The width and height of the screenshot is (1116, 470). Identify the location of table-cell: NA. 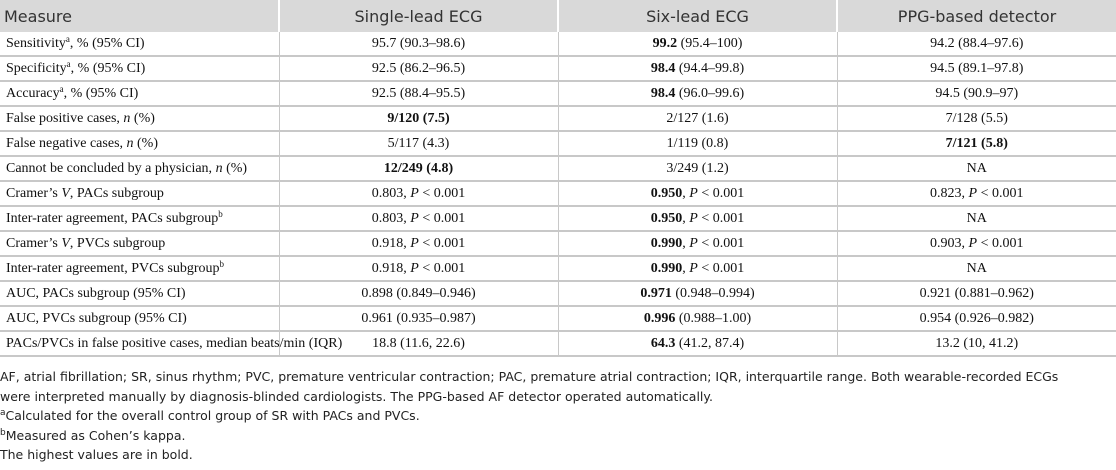
(976, 219).